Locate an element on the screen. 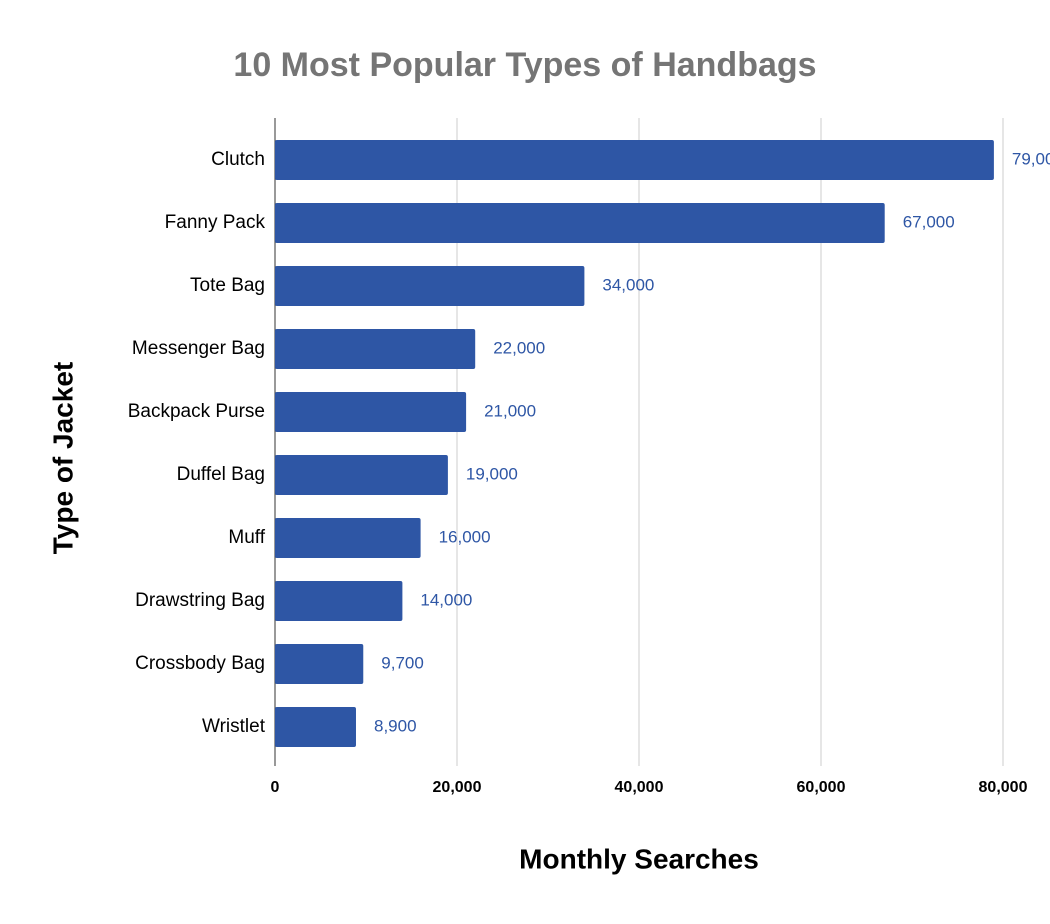 This screenshot has height=924, width=1050. data-label: 16,000 is located at coordinates (465, 536).